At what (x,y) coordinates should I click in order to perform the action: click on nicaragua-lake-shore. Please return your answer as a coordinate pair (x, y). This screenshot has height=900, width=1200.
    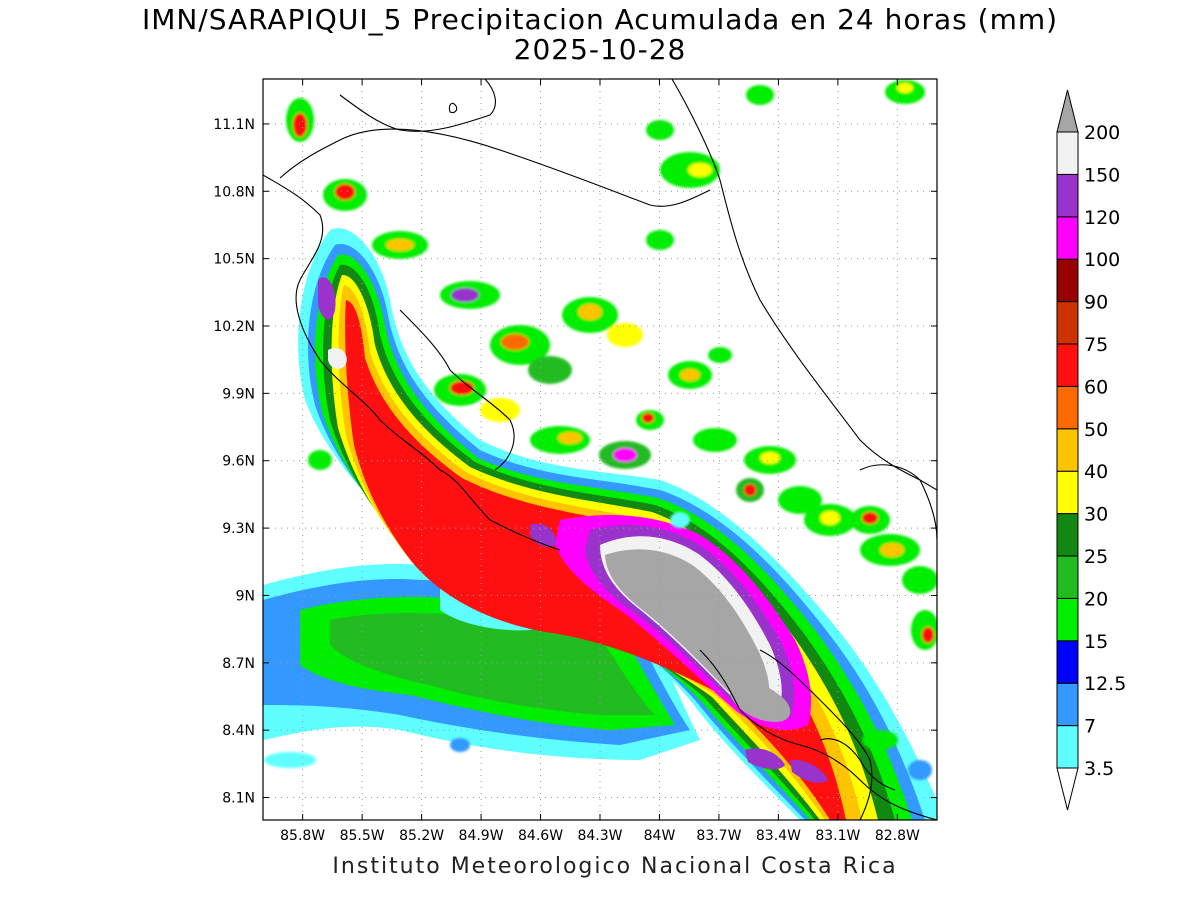
    Looking at the image, I should click on (453, 108).